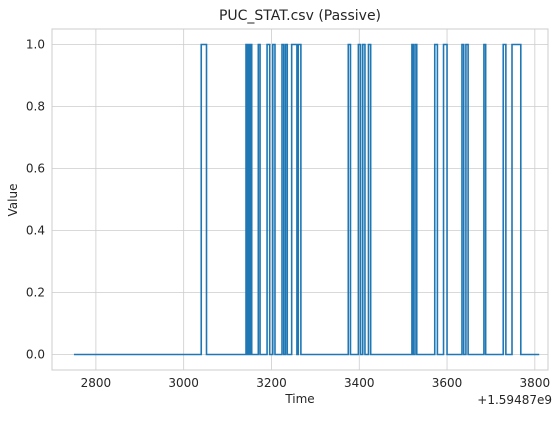 The image size is (557, 444). Describe the element at coordinates (13, 200) in the screenshot. I see `y-axis-label: Value` at that location.